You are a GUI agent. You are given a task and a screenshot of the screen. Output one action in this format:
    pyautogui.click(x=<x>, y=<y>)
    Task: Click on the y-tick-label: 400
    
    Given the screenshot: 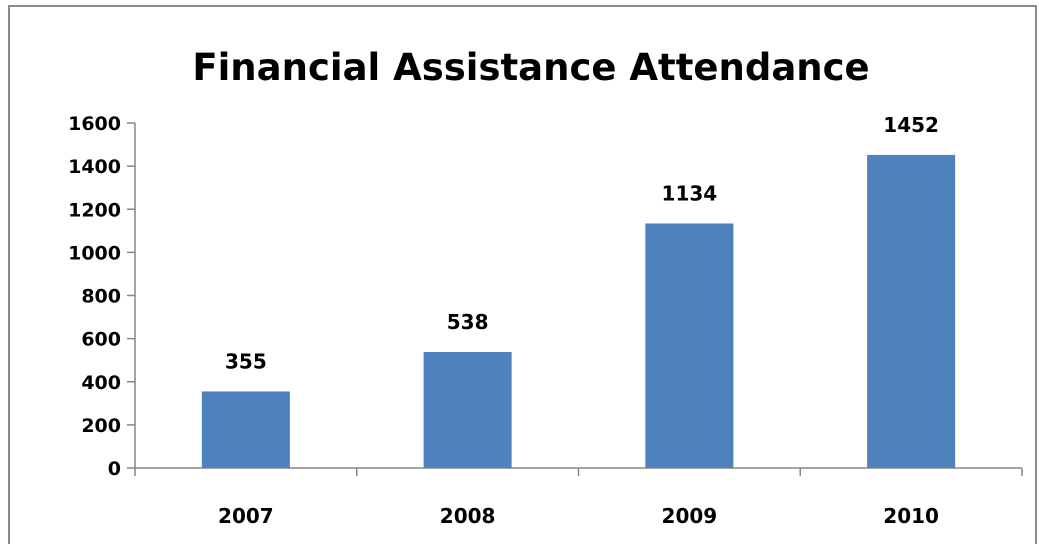 What is the action you would take?
    pyautogui.click(x=101, y=383)
    